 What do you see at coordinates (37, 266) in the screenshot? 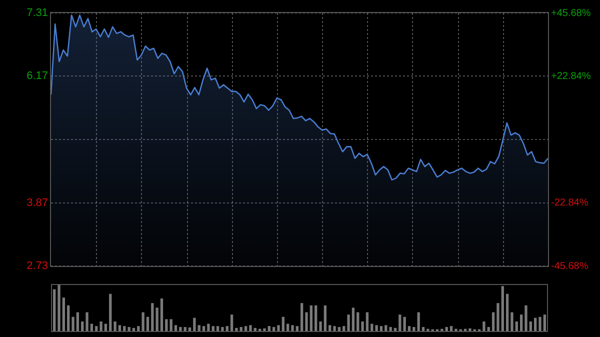
I see `y-tick-label: 2.73` at bounding box center [37, 266].